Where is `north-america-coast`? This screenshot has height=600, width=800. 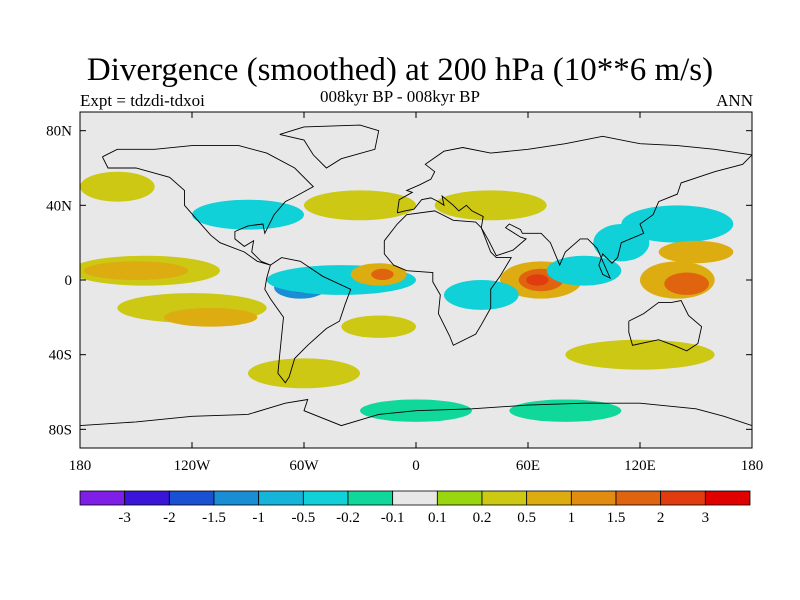
north-america-coast is located at coordinates (208, 205).